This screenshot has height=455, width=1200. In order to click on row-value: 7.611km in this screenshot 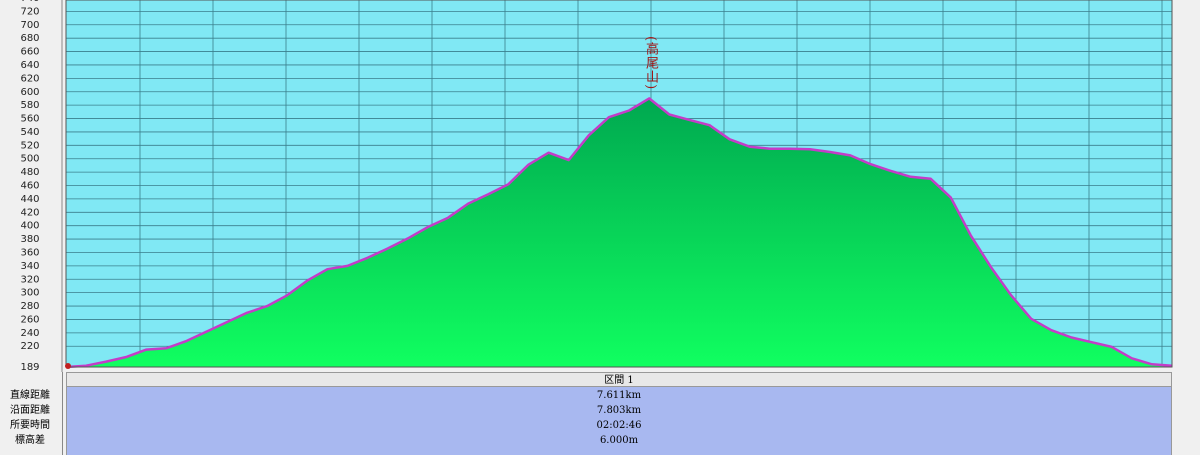, I will do `click(619, 395)`.